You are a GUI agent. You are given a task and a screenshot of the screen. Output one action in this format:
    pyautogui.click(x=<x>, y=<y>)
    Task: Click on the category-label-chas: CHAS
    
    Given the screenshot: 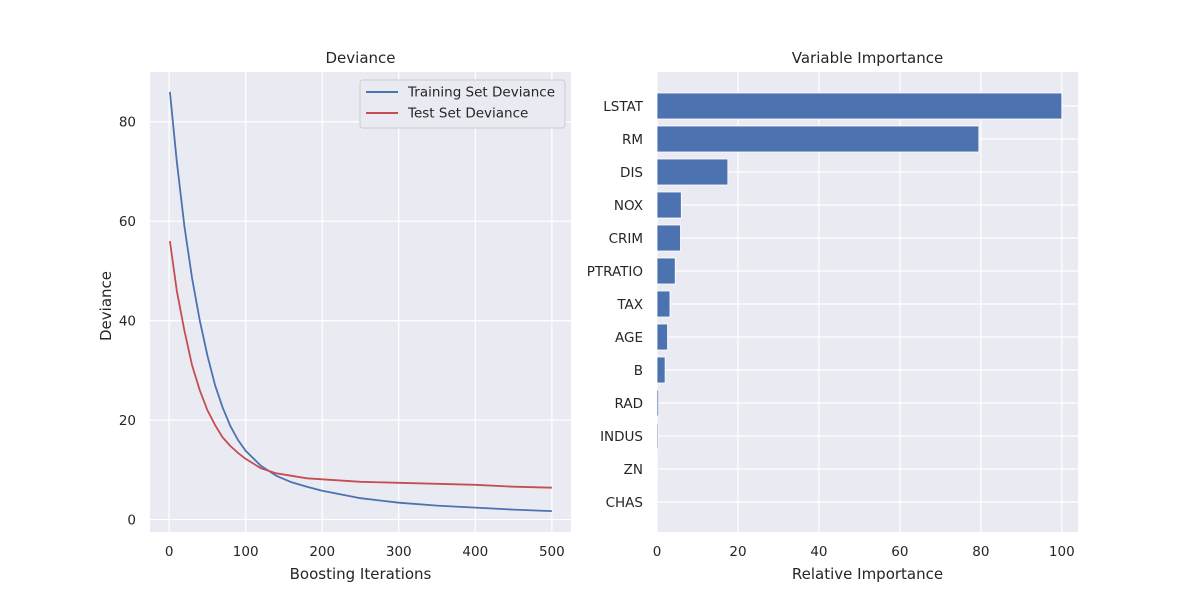 What is the action you would take?
    pyautogui.click(x=624, y=503)
    